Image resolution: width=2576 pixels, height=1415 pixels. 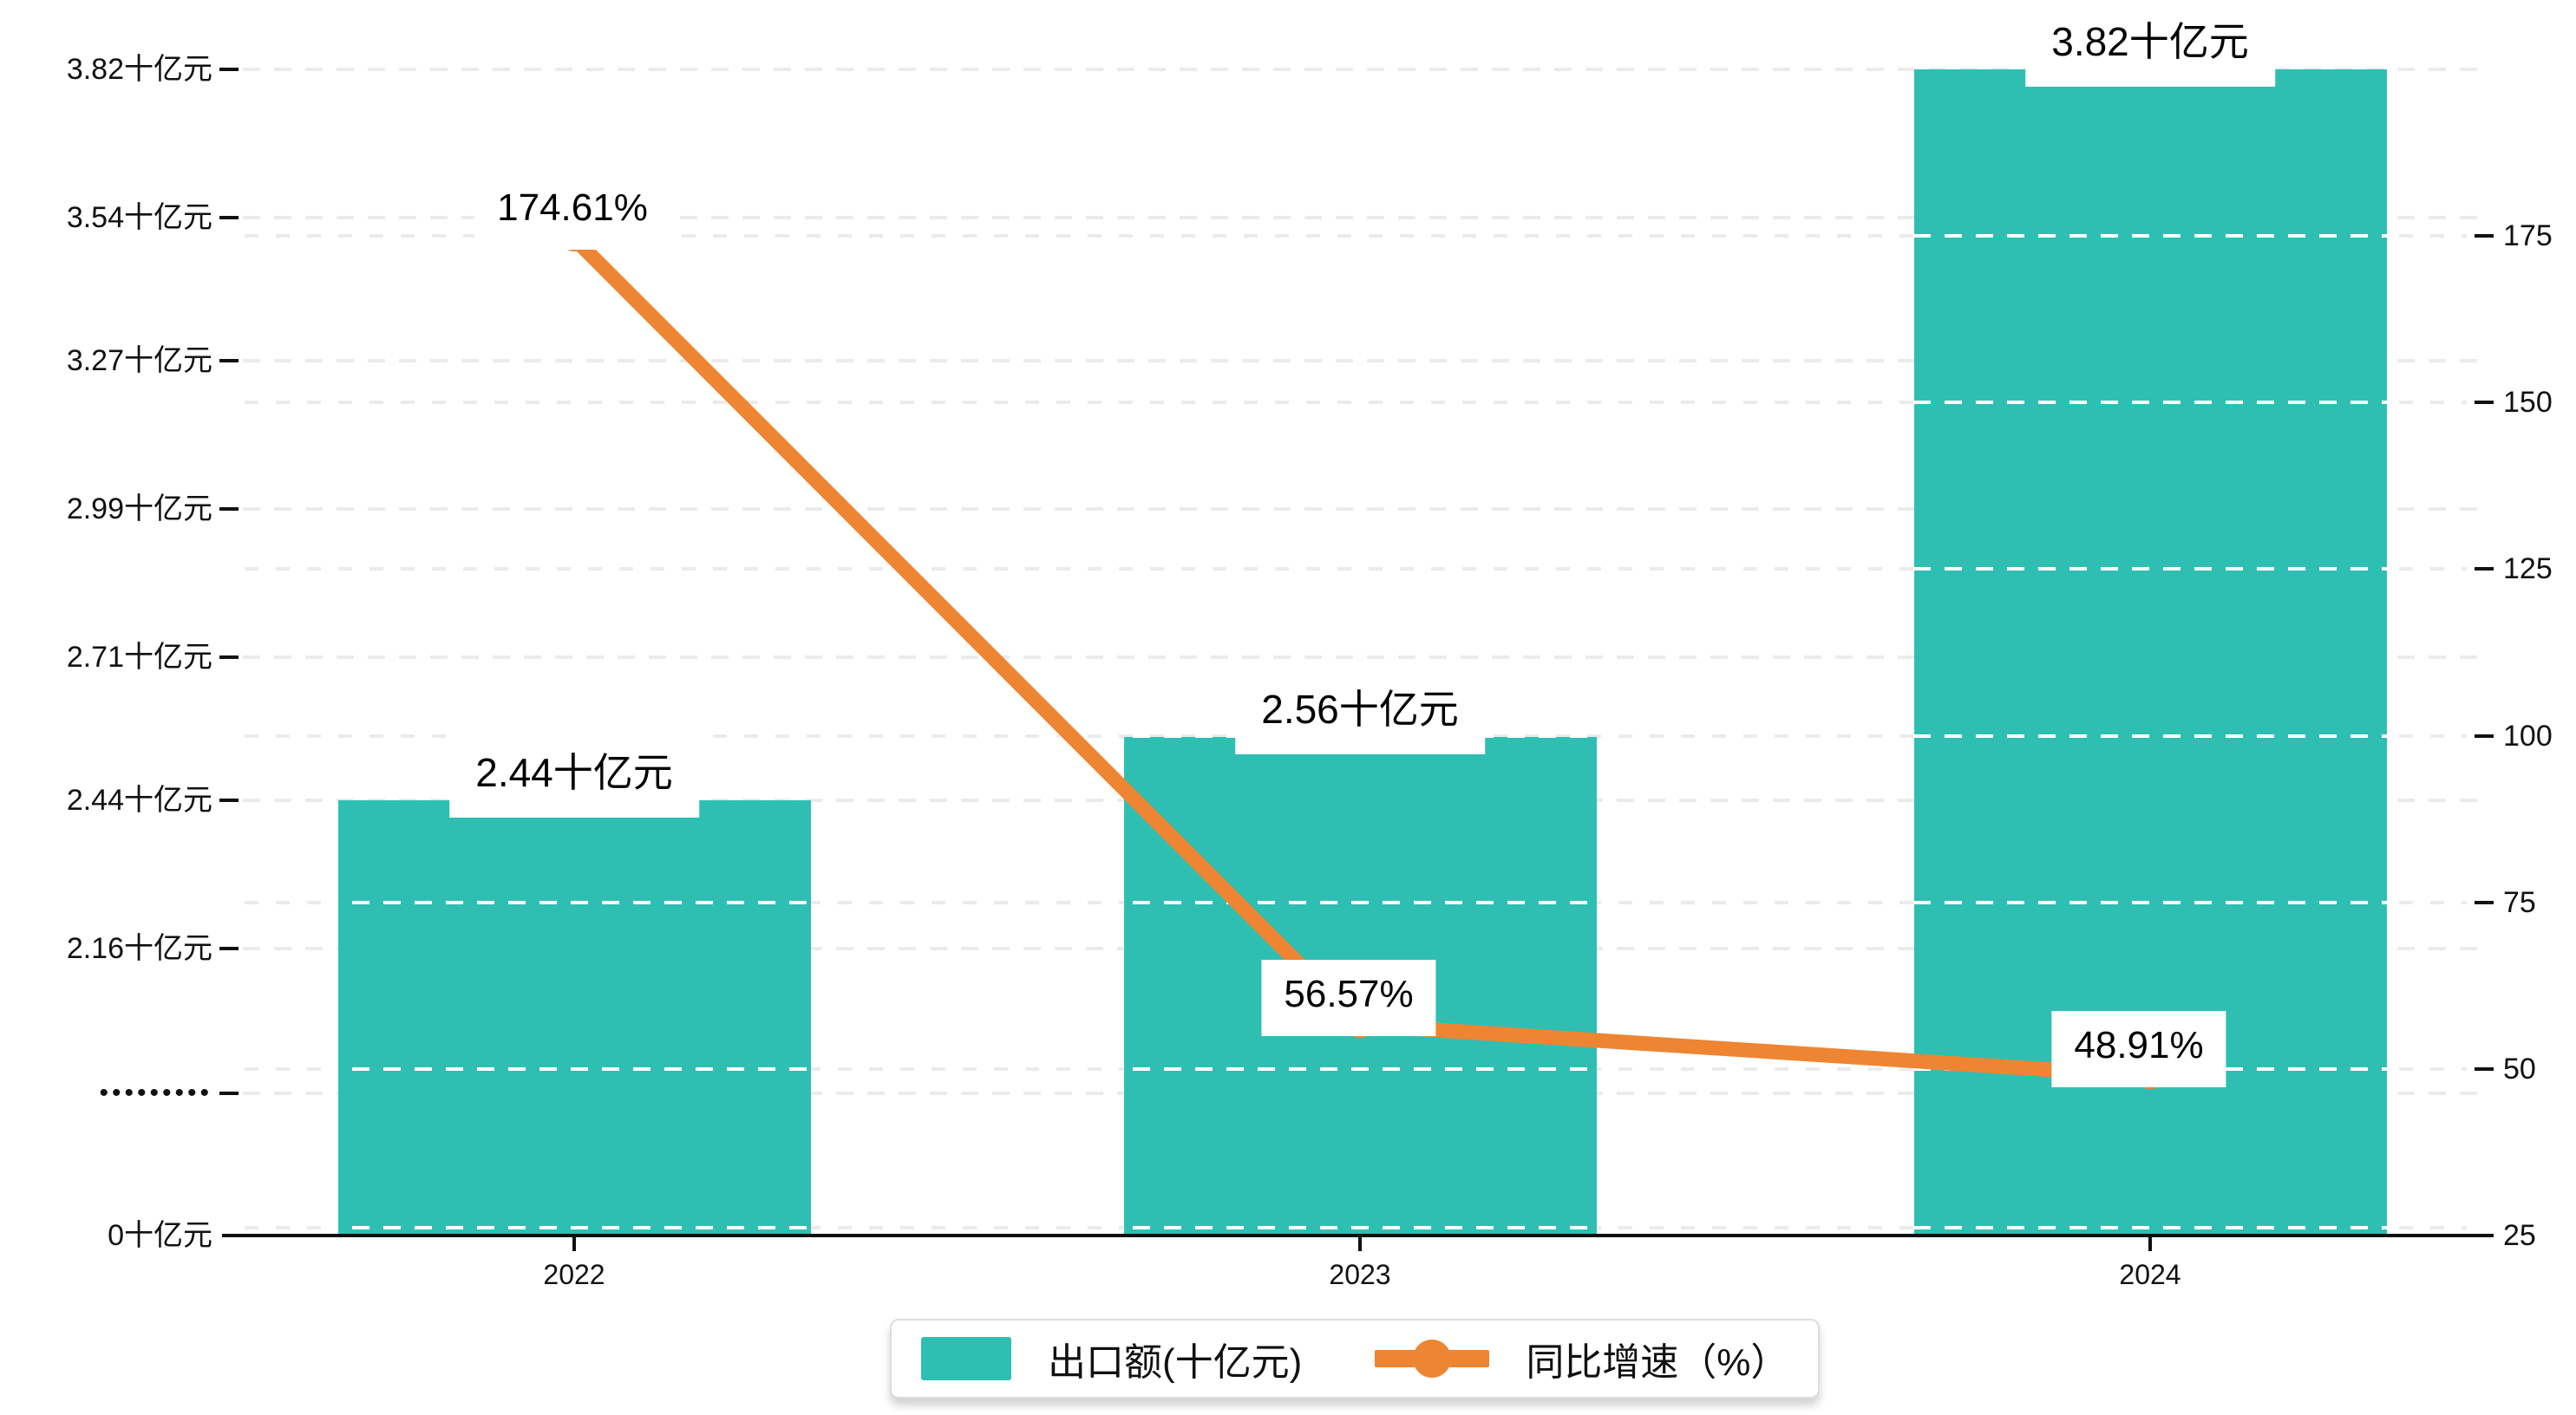 What do you see at coordinates (572, 211) in the screenshot?
I see `line-value-label: 174.61%` at bounding box center [572, 211].